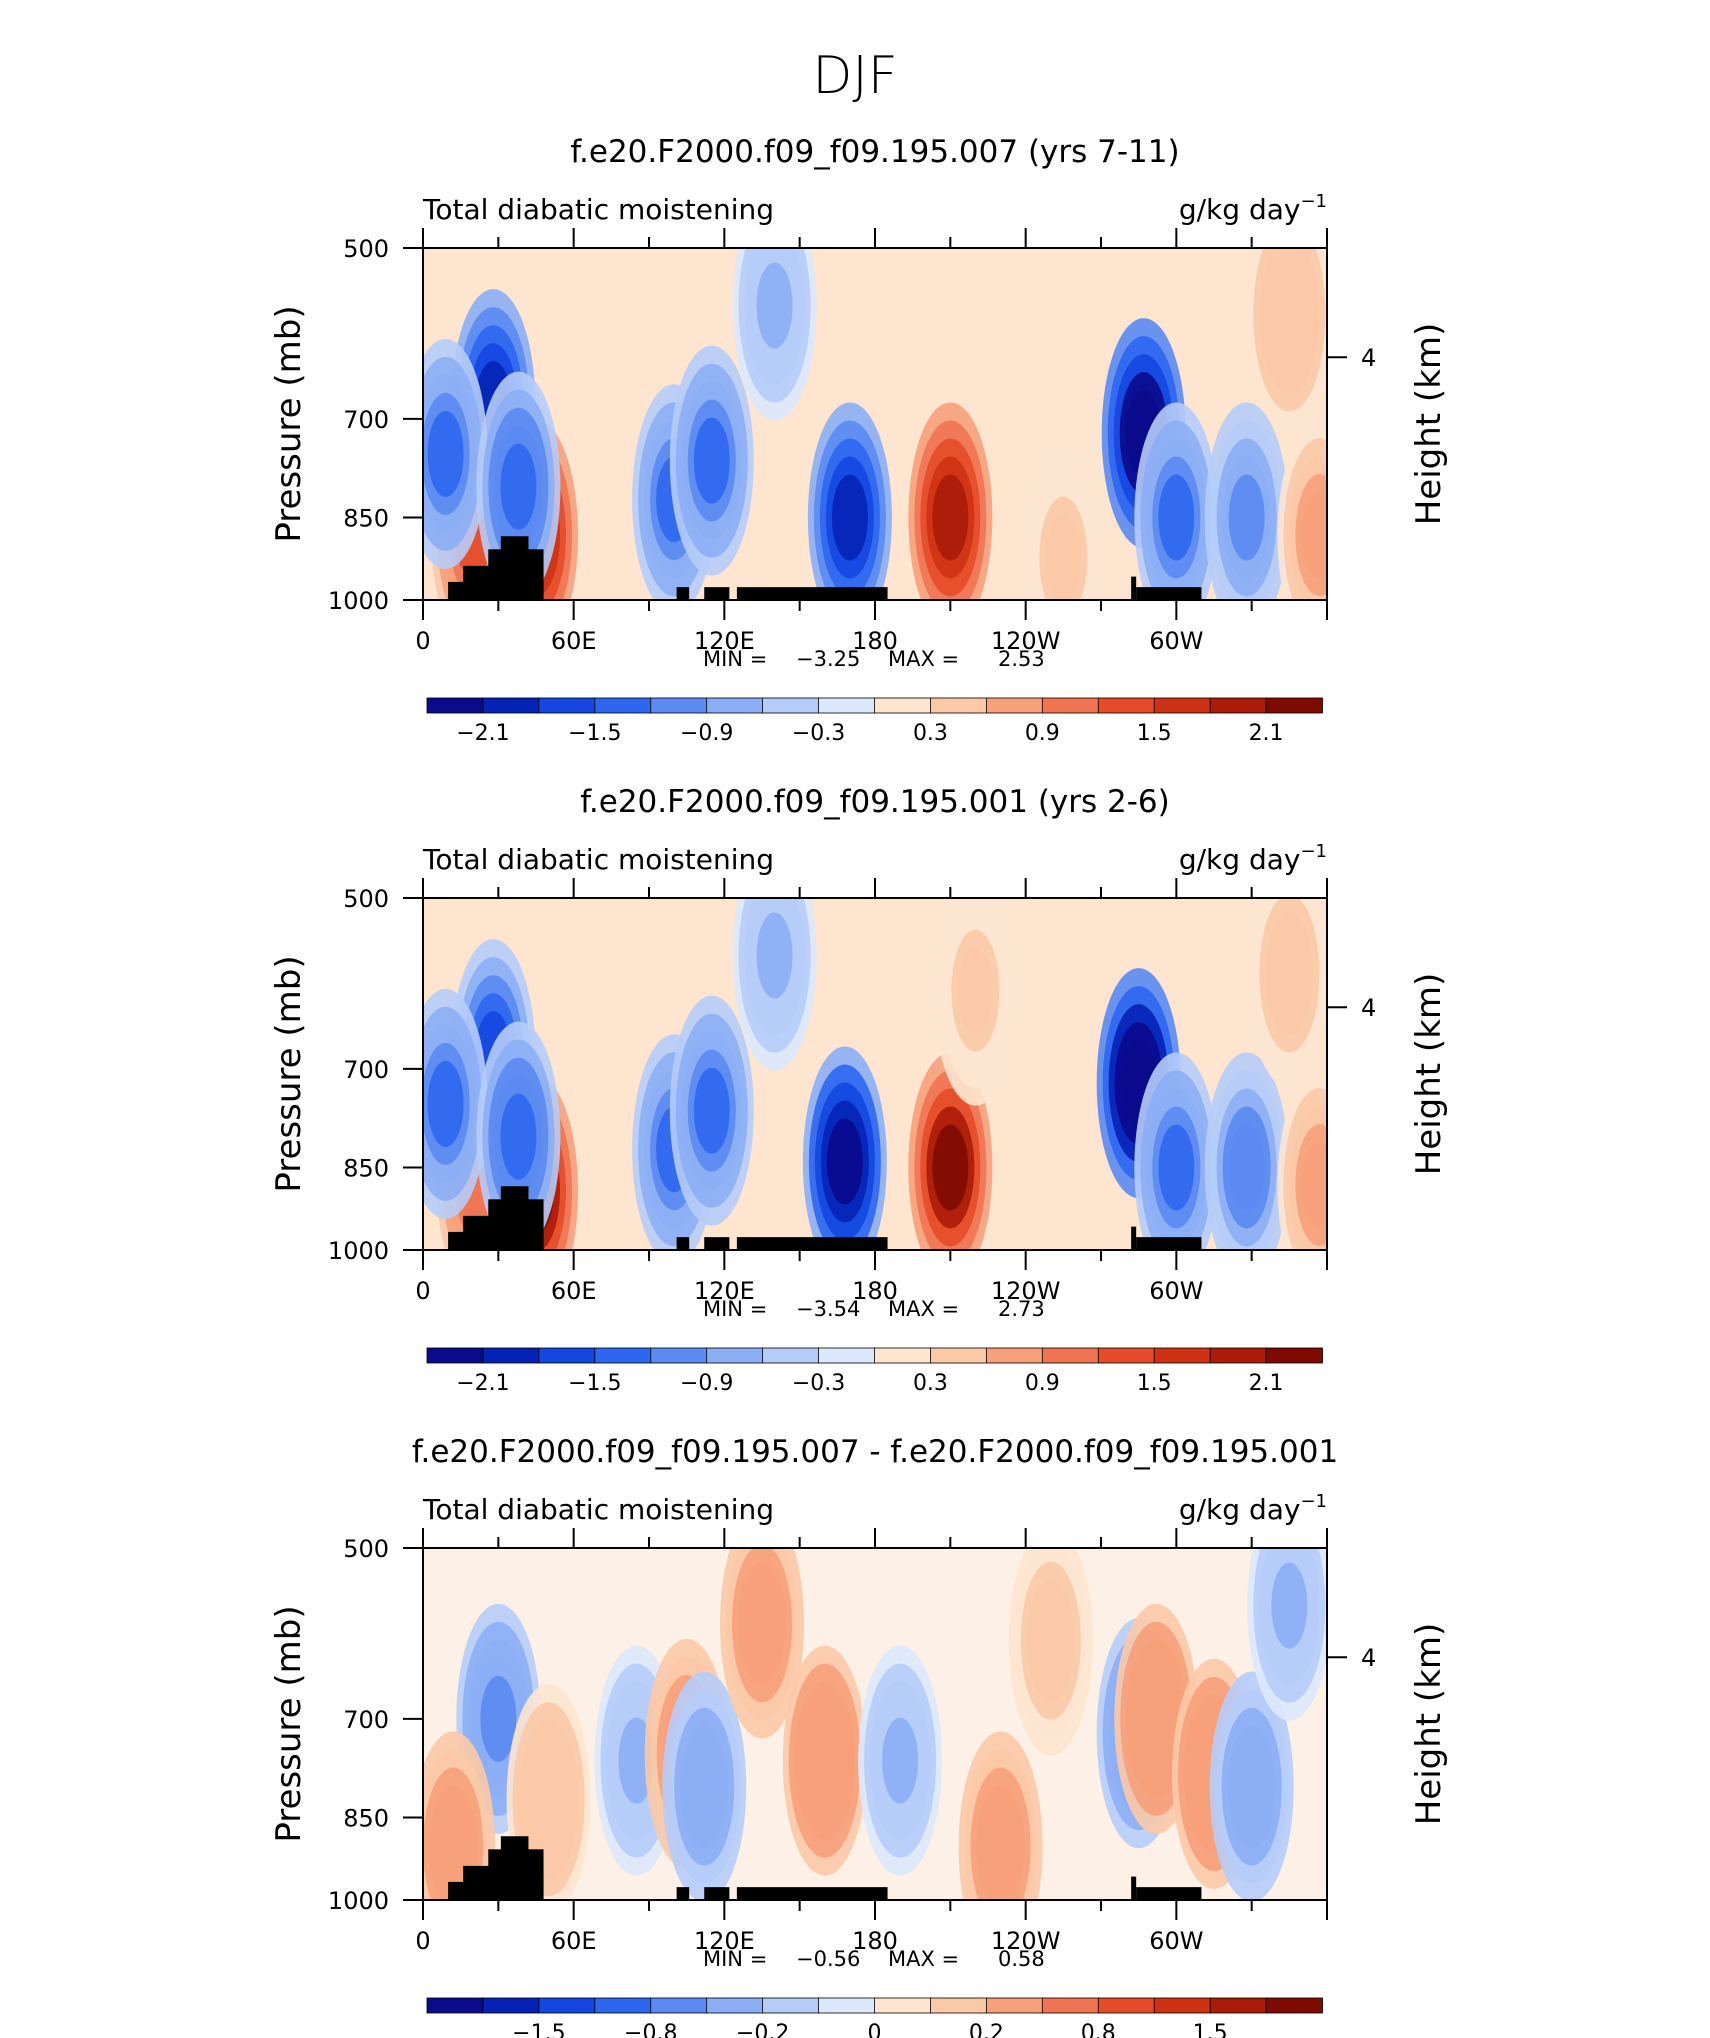 This screenshot has width=1710, height=2038. I want to click on figure-title: DJF, so click(854, 76).